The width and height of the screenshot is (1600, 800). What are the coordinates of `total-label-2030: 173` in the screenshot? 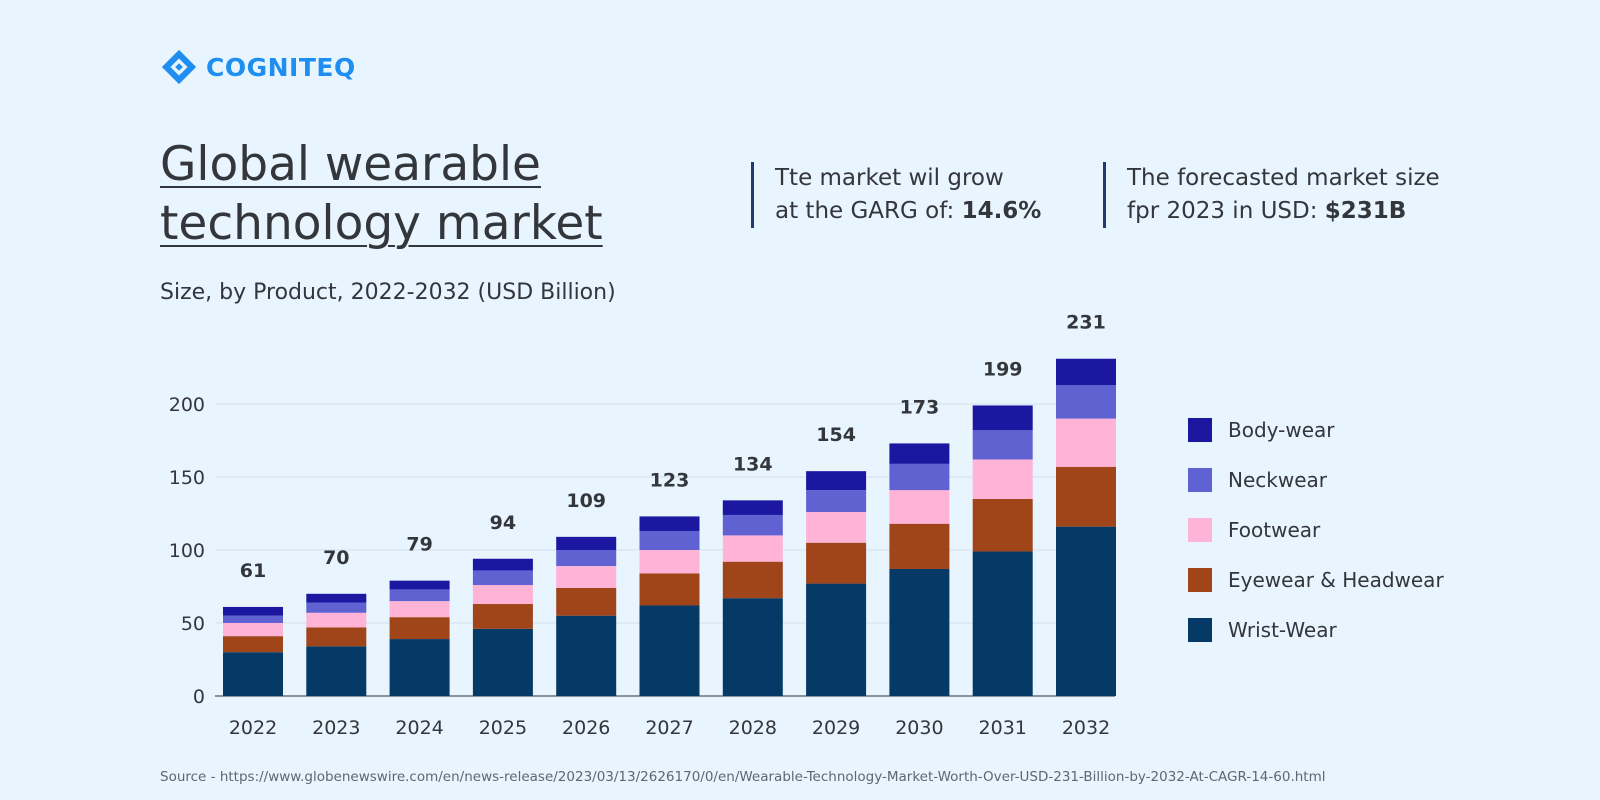 It's located at (920, 407).